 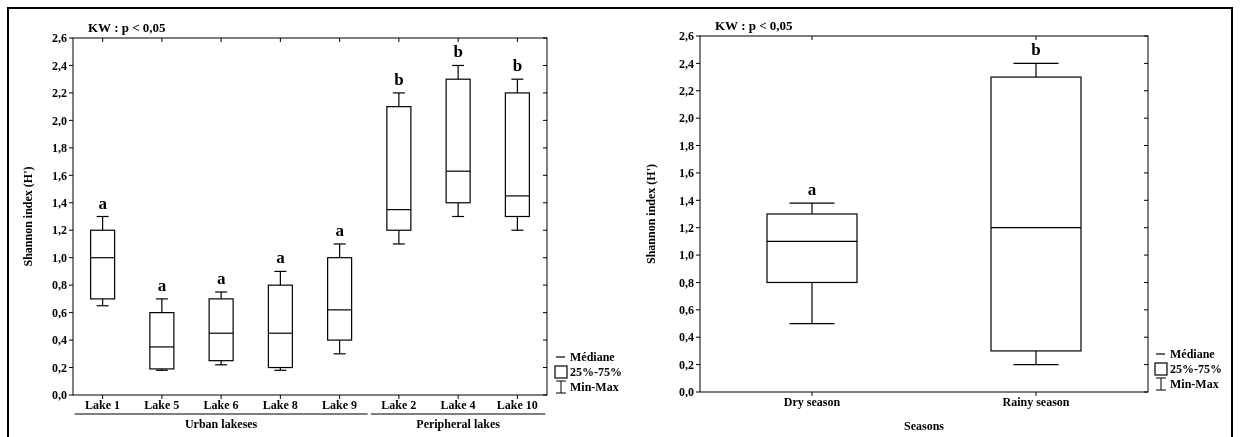 What do you see at coordinates (280, 405) in the screenshot?
I see `x-tick-label: Lake 8` at bounding box center [280, 405].